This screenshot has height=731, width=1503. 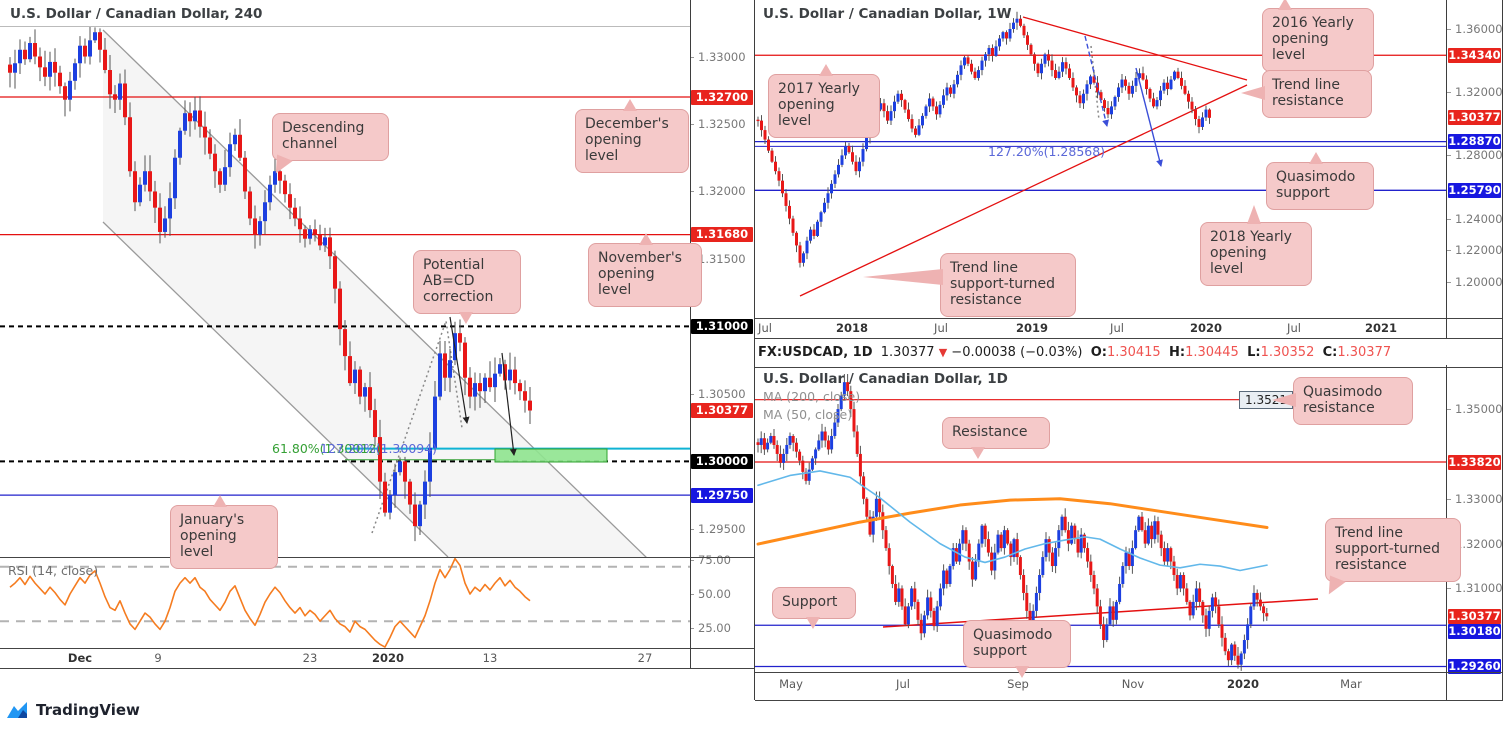 I want to click on axis-tick: 1.32500, so click(x=722, y=123).